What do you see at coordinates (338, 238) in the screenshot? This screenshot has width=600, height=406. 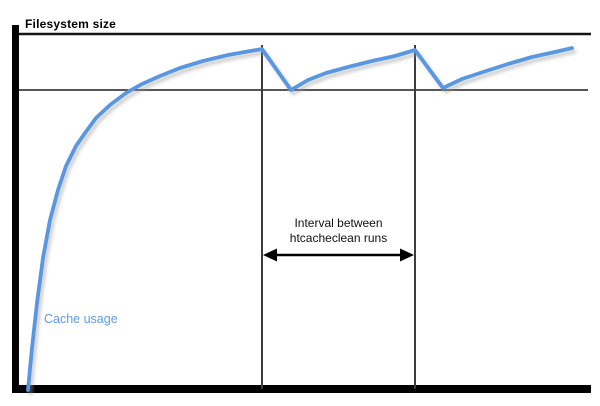 I see `interval-annotation-line2: htcacheclean runs` at bounding box center [338, 238].